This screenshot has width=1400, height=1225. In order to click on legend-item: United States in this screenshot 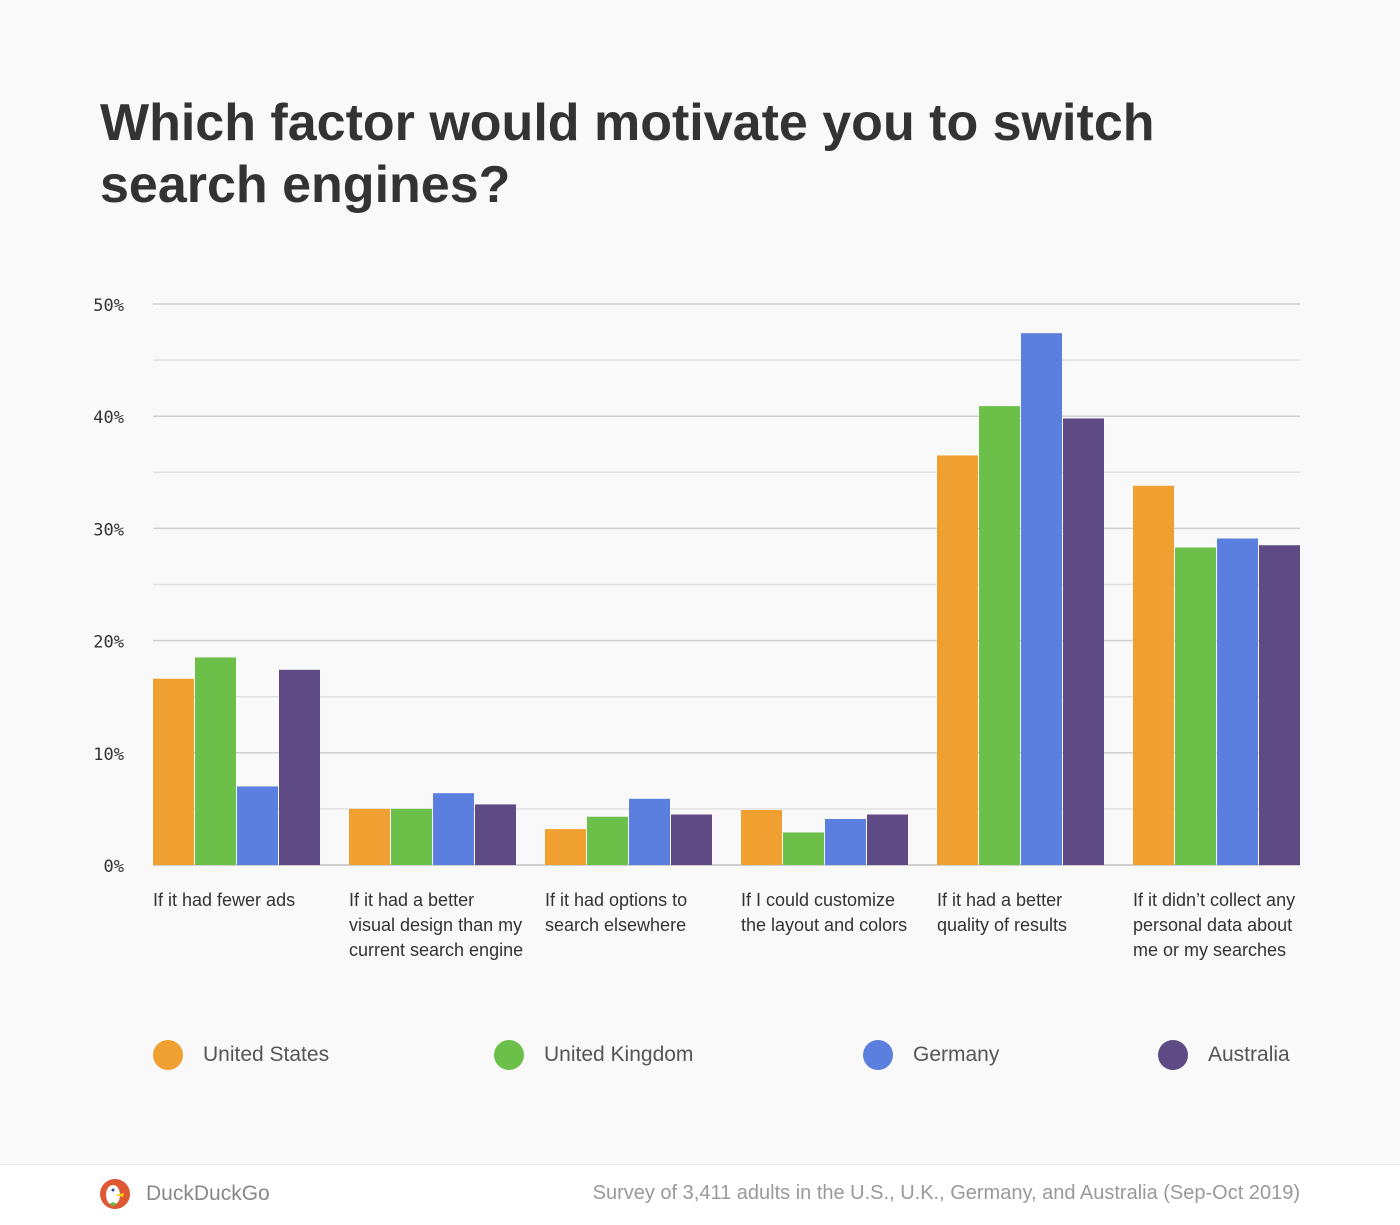, I will do `click(241, 1055)`.